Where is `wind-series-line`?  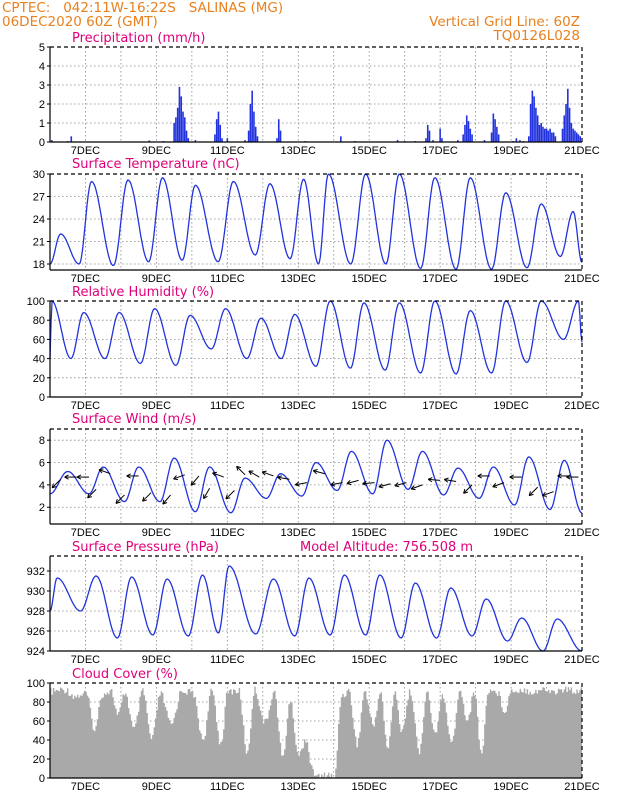 wind-series-line is located at coordinates (316, 476).